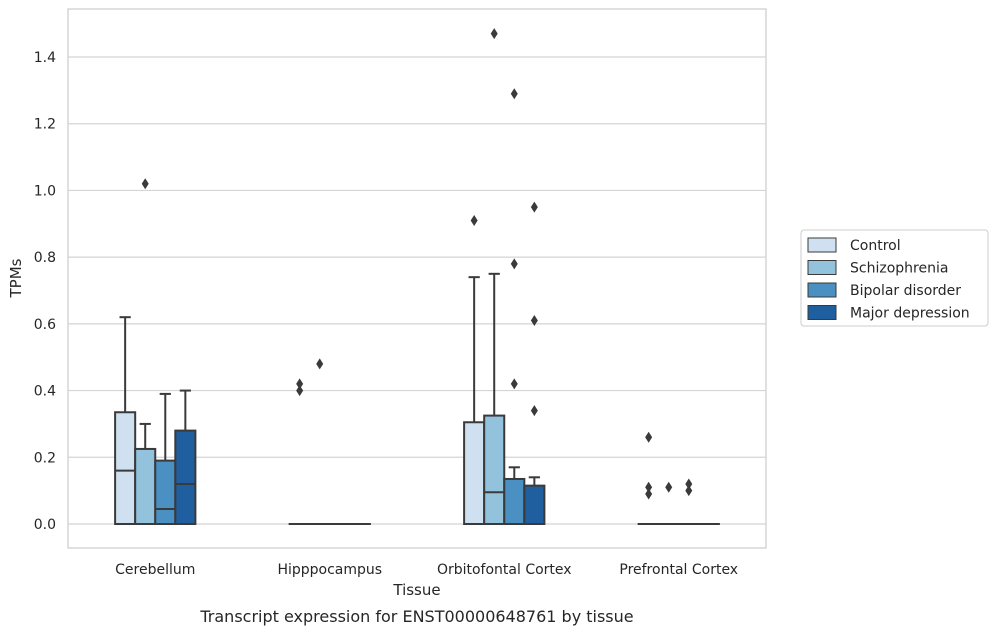 Image resolution: width=997 pixels, height=634 pixels. Describe the element at coordinates (16, 278) in the screenshot. I see `y-axis-label: TPMs` at that location.